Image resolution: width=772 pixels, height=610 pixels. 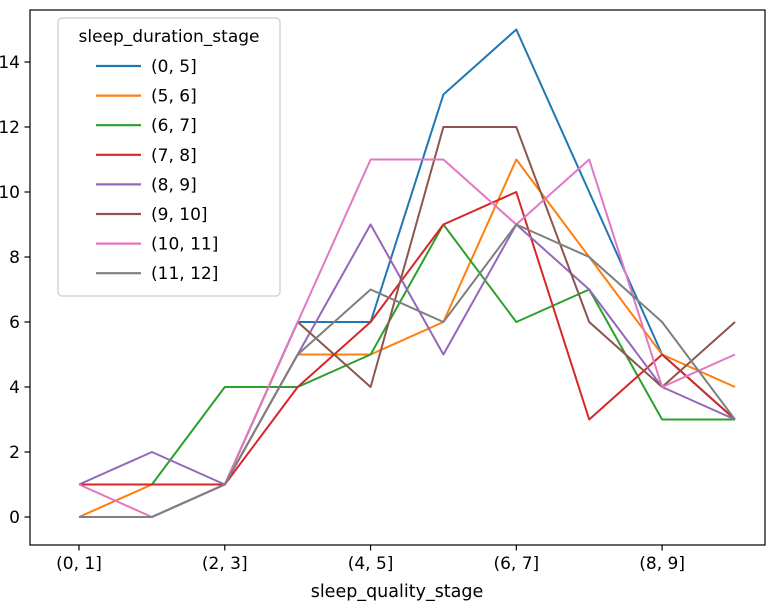 What do you see at coordinates (662, 564) in the screenshot?
I see `x-tick-label: (8, 9]` at bounding box center [662, 564].